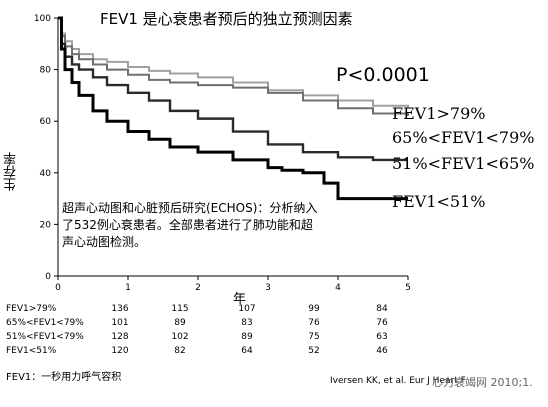 The image size is (548, 407). Describe the element at coordinates (247, 323) in the screenshot. I see `risk-cell: 83` at that location.